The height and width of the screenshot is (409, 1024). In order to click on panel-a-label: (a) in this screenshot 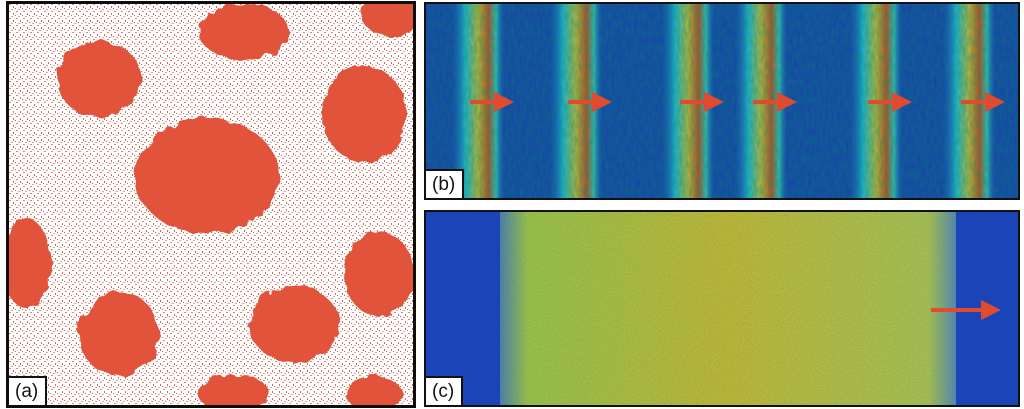, I will do `click(28, 390)`.